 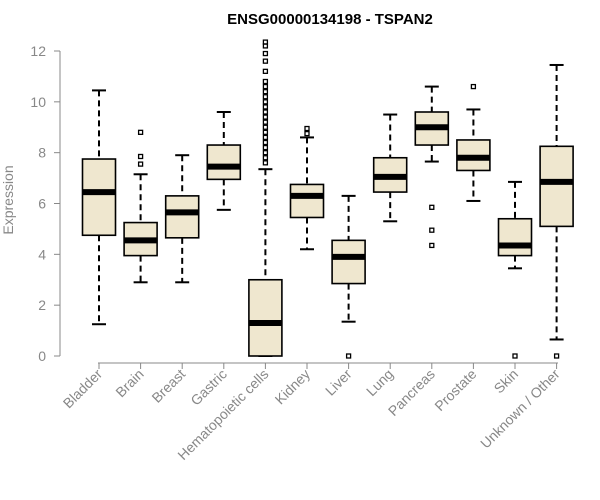 I want to click on y-tick-label: 0, so click(x=42, y=356).